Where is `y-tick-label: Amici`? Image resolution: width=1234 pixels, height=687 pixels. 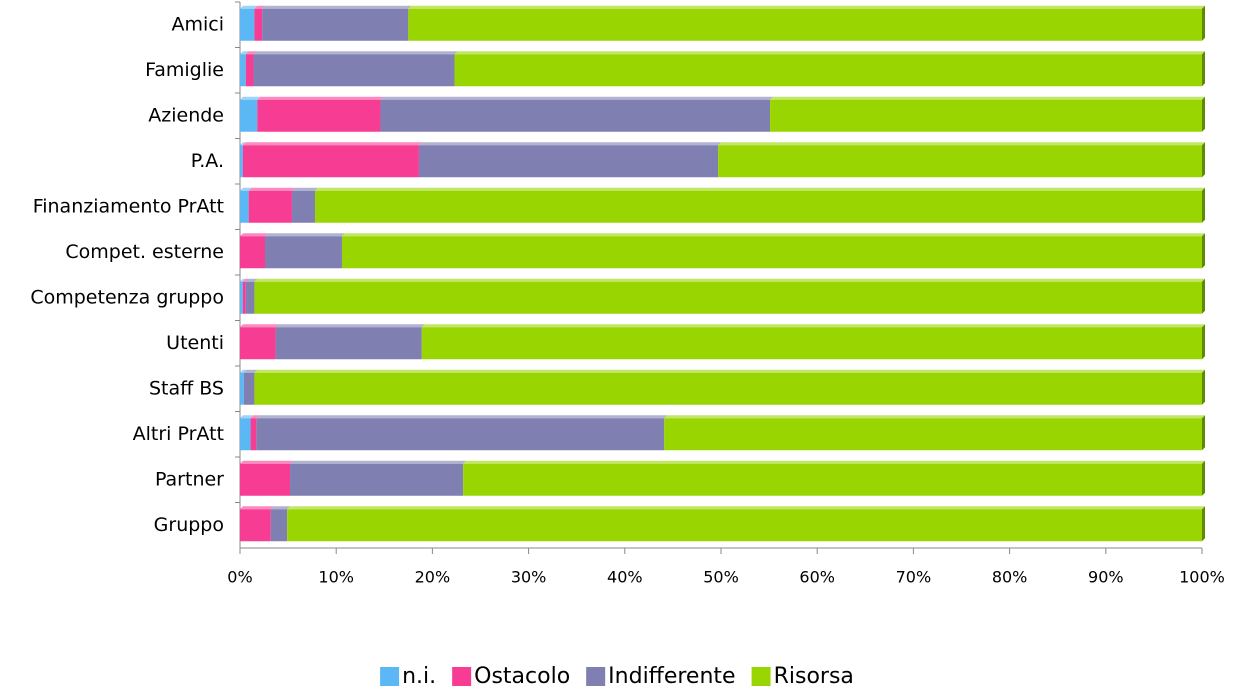 y-tick-label: Amici is located at coordinates (197, 24).